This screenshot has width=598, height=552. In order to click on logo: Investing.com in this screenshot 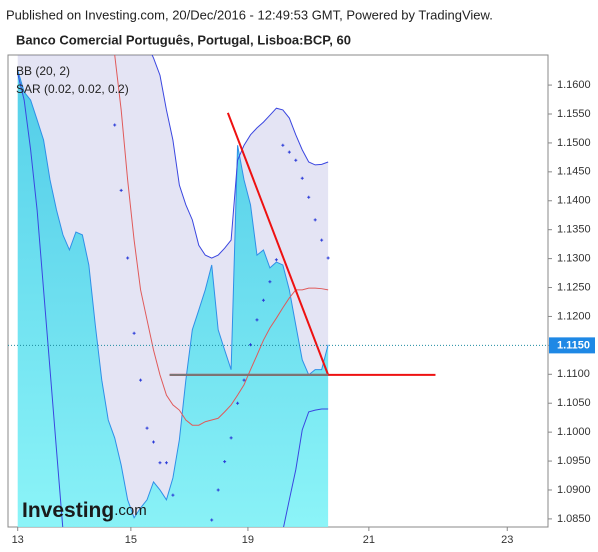, I will do `click(84, 510)`.